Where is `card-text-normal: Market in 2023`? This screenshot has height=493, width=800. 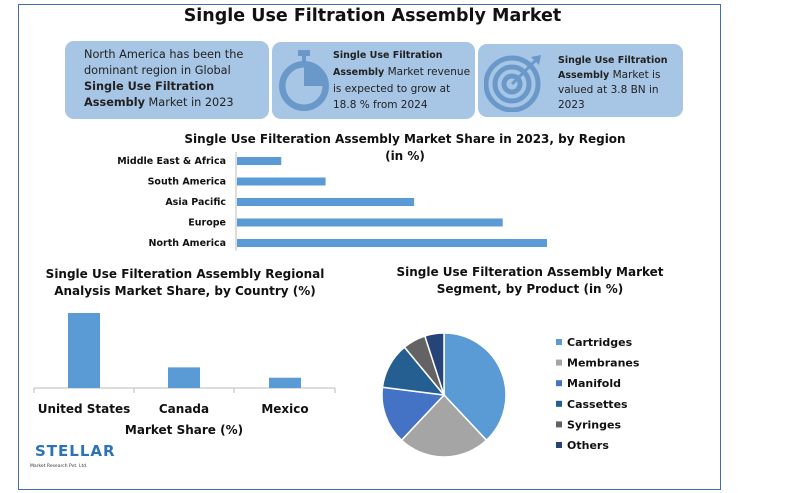 card-text-normal: Market in 2023 is located at coordinates (189, 102).